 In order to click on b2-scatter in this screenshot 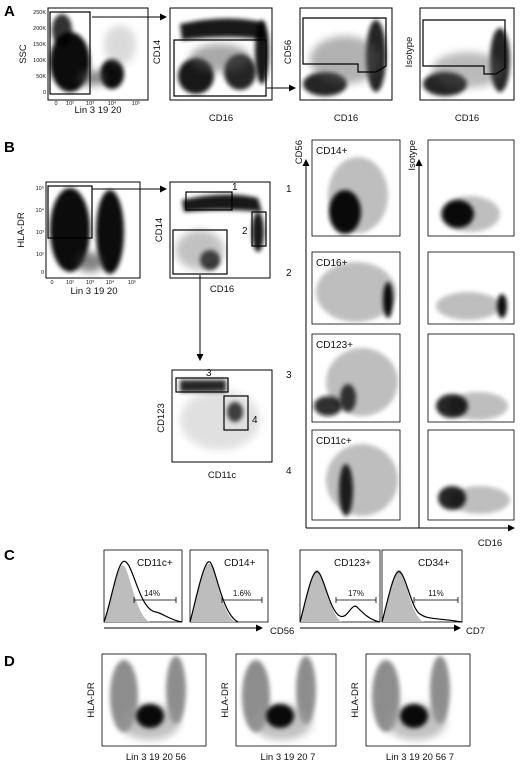, I will do `click(220, 232)`.